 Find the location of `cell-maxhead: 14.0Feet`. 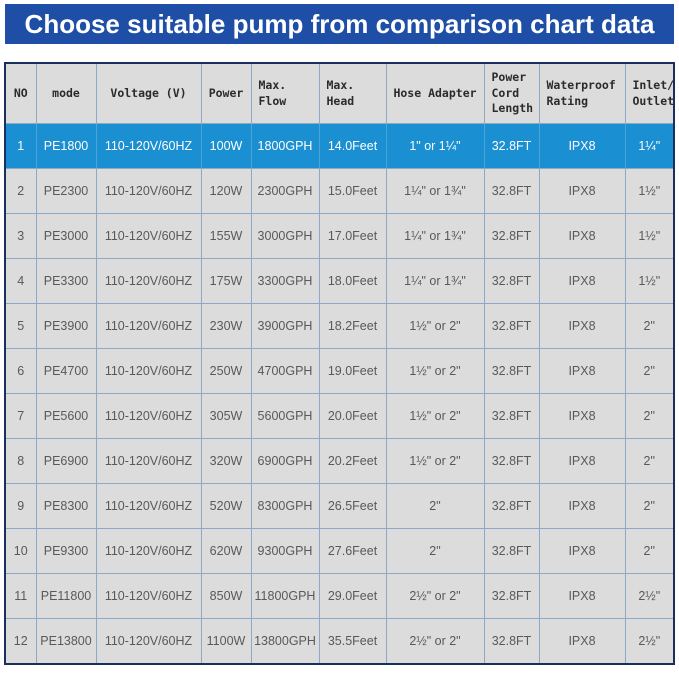

cell-maxhead: 14.0Feet is located at coordinates (352, 146).